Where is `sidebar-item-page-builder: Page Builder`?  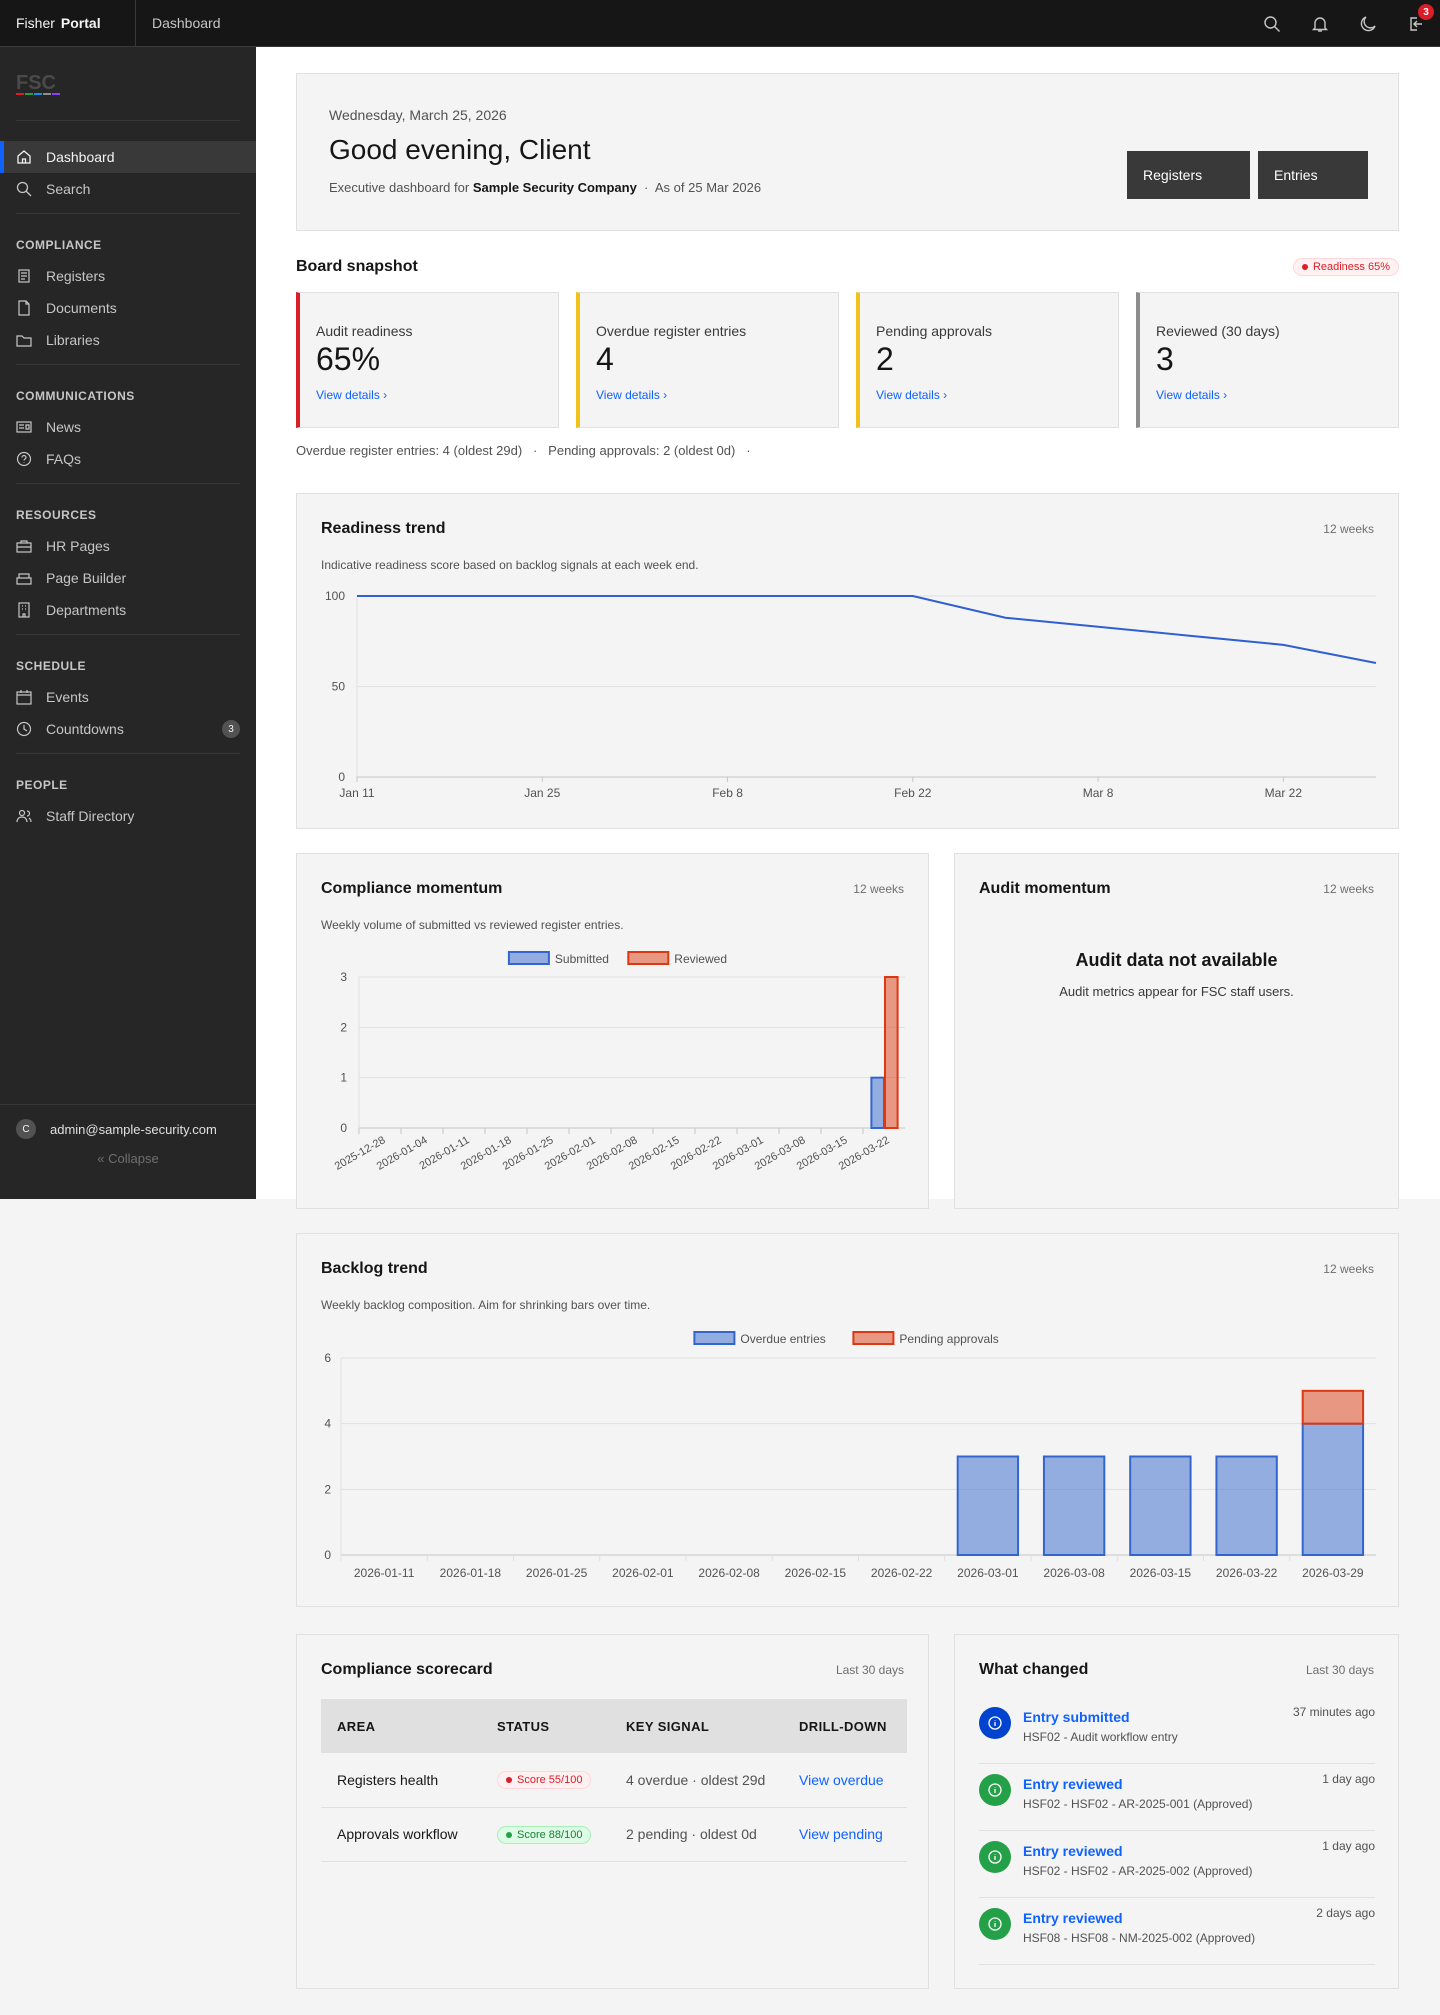 sidebar-item-page-builder: Page Builder is located at coordinates (128, 578).